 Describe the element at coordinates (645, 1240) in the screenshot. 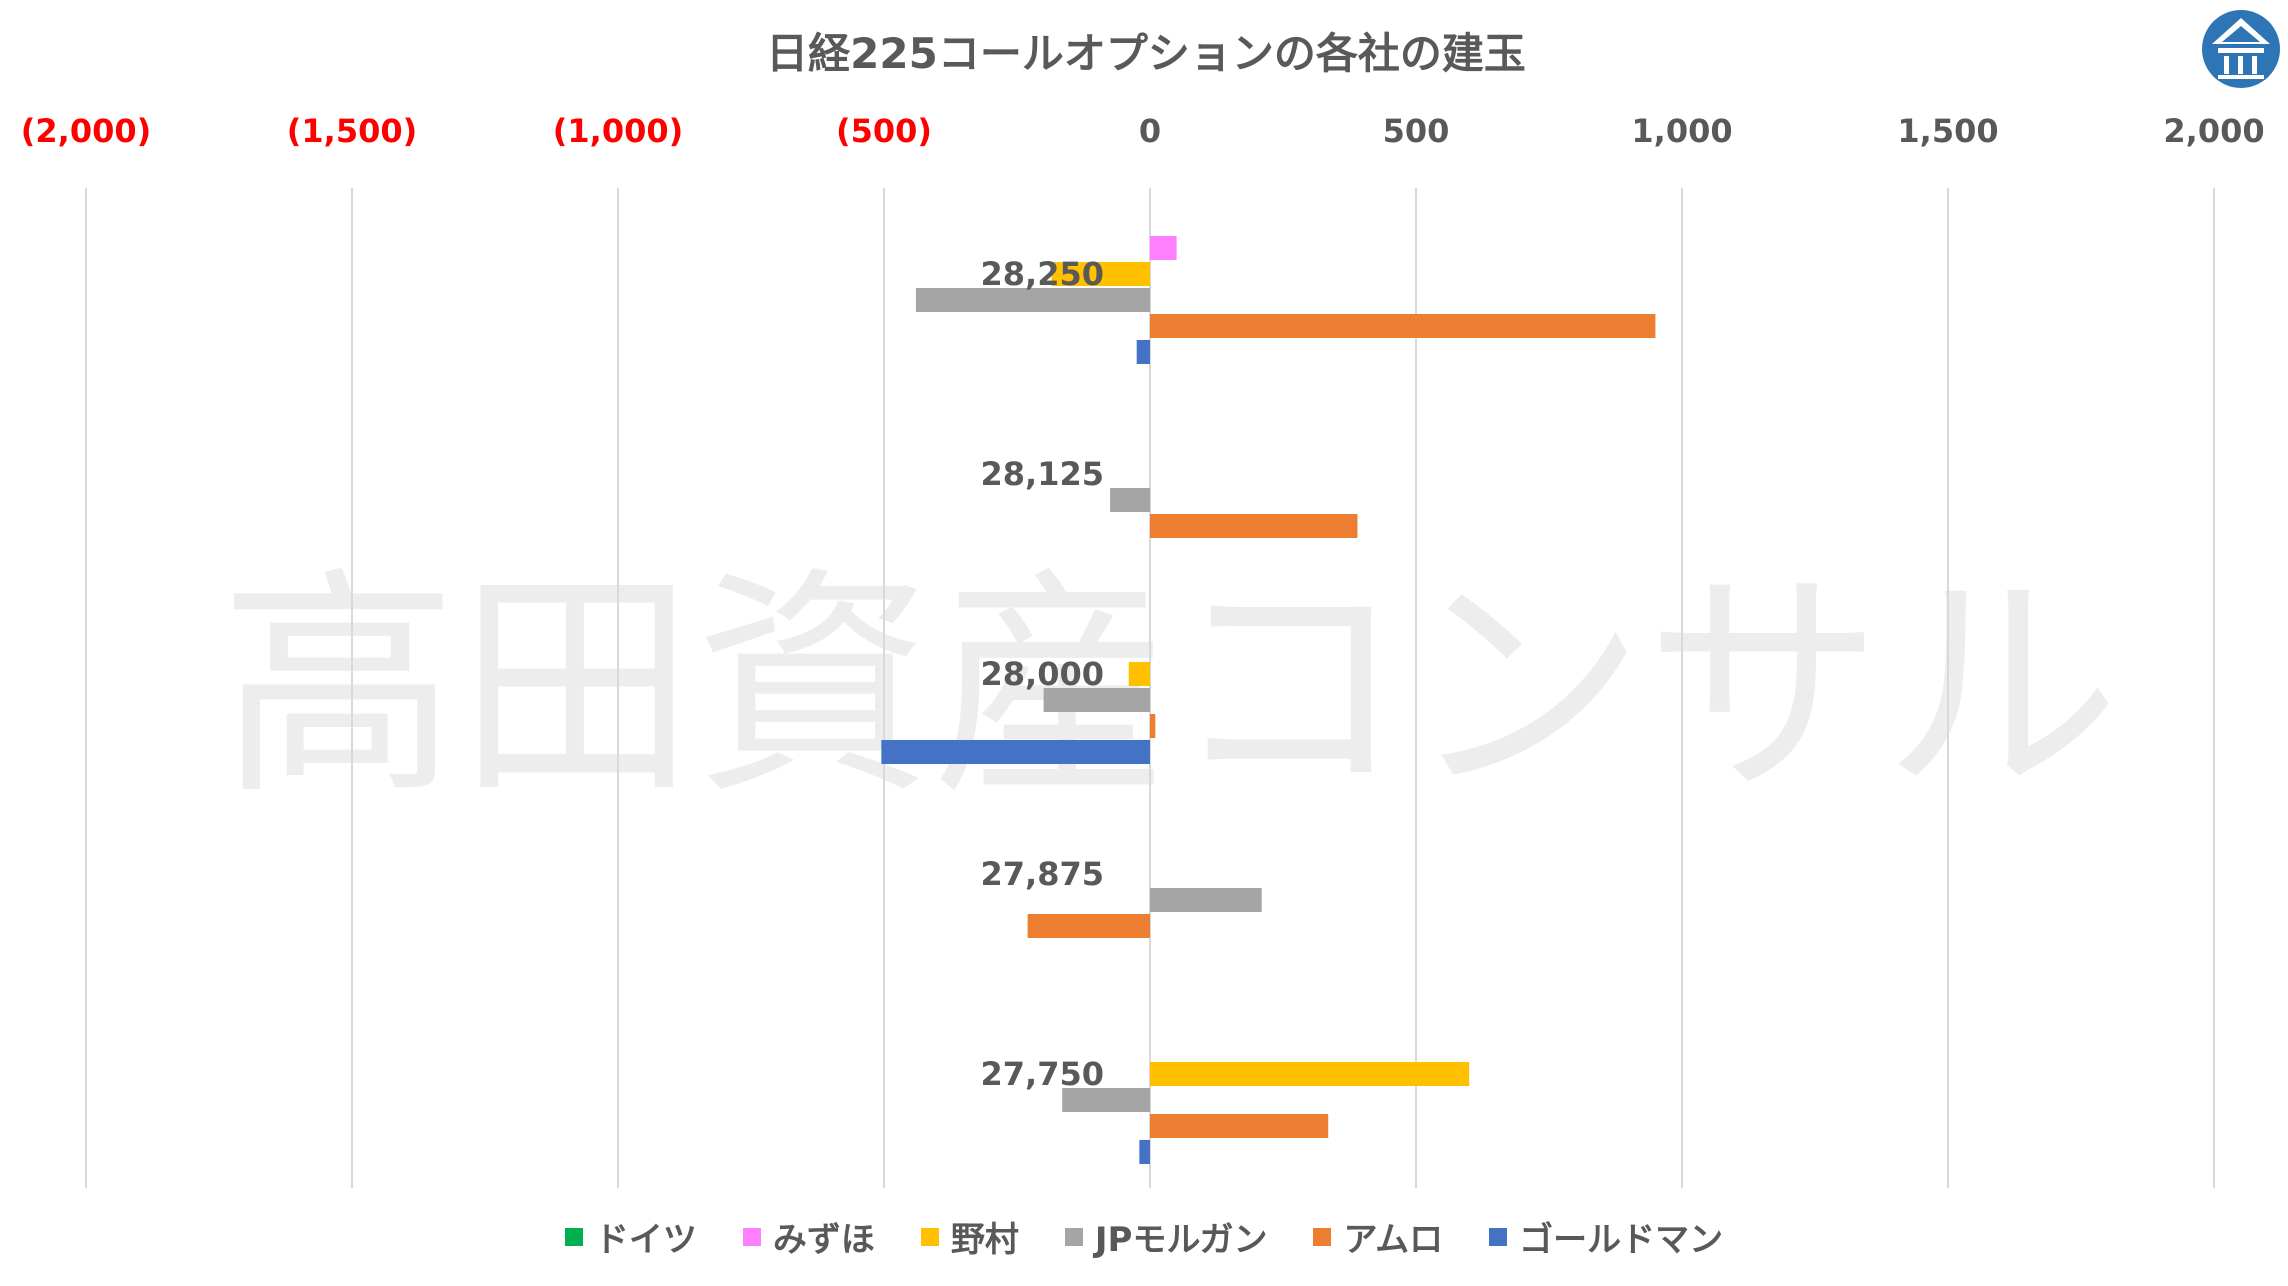

I see `legend-label: ドイツ` at that location.